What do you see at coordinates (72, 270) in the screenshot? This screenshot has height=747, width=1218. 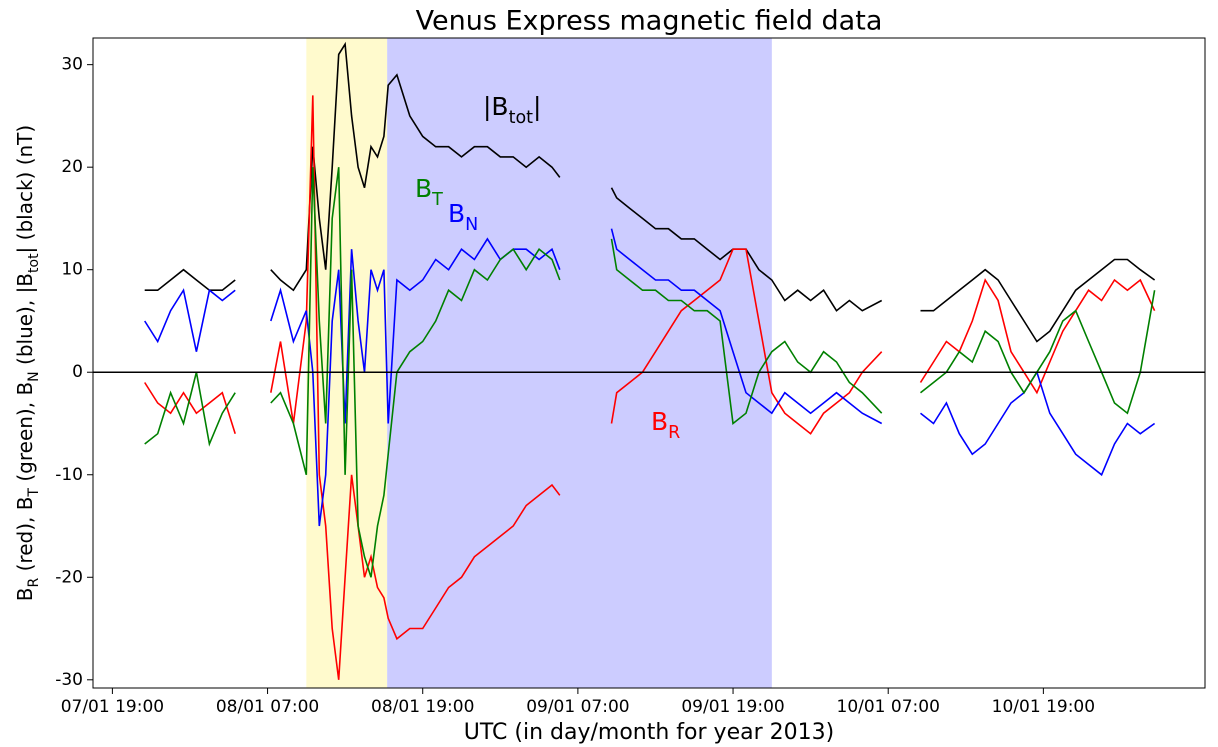 I see `y-tick-label: 10` at bounding box center [72, 270].